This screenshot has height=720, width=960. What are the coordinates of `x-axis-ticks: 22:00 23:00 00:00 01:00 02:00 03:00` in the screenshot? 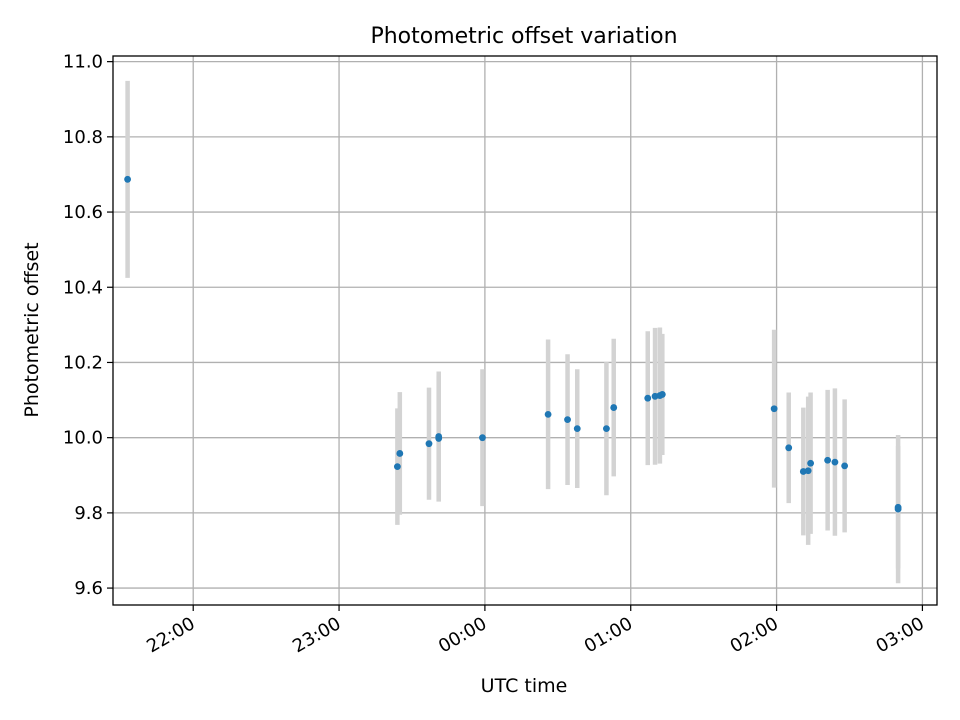 It's located at (535, 631).